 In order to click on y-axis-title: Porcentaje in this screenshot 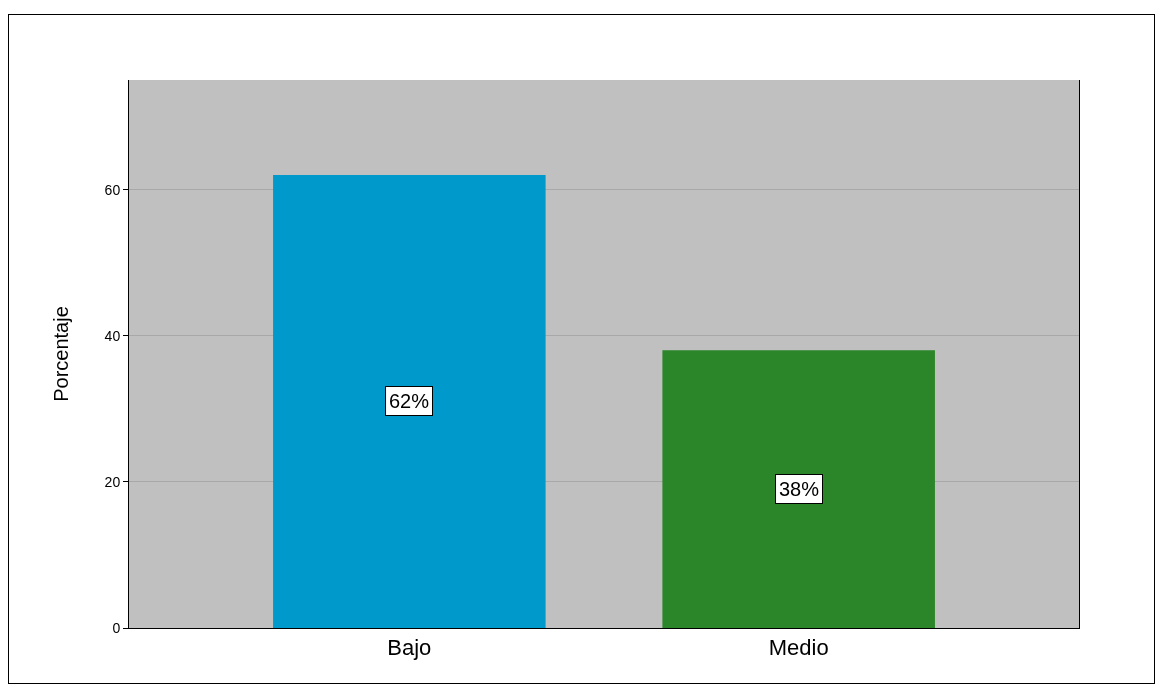, I will do `click(61, 354)`.